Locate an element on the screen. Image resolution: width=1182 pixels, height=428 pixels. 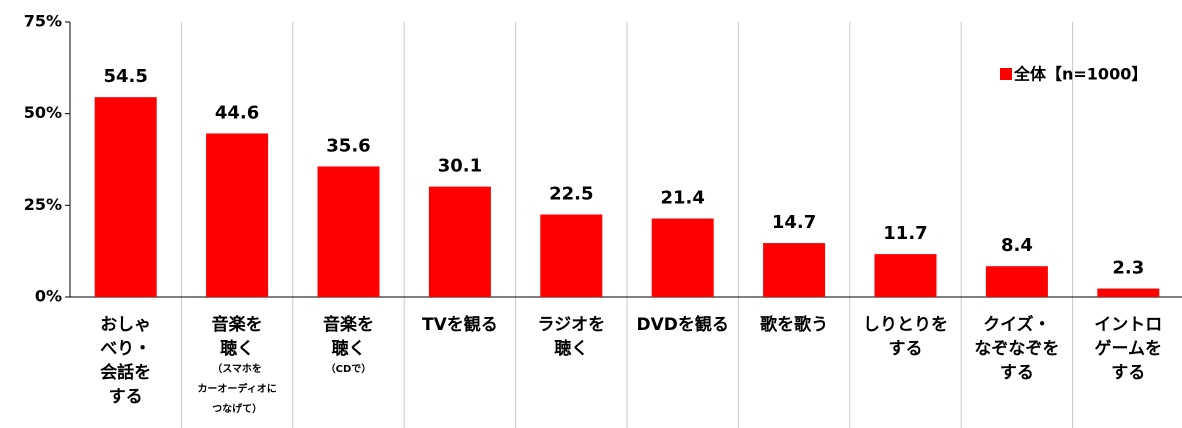
category-note: カーオーディオに is located at coordinates (236, 388).